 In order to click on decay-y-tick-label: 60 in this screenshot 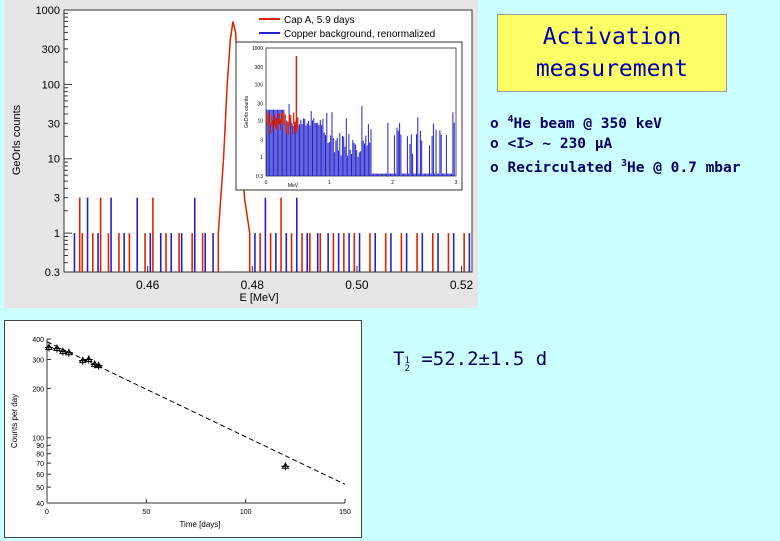, I will do `click(40, 475)`.